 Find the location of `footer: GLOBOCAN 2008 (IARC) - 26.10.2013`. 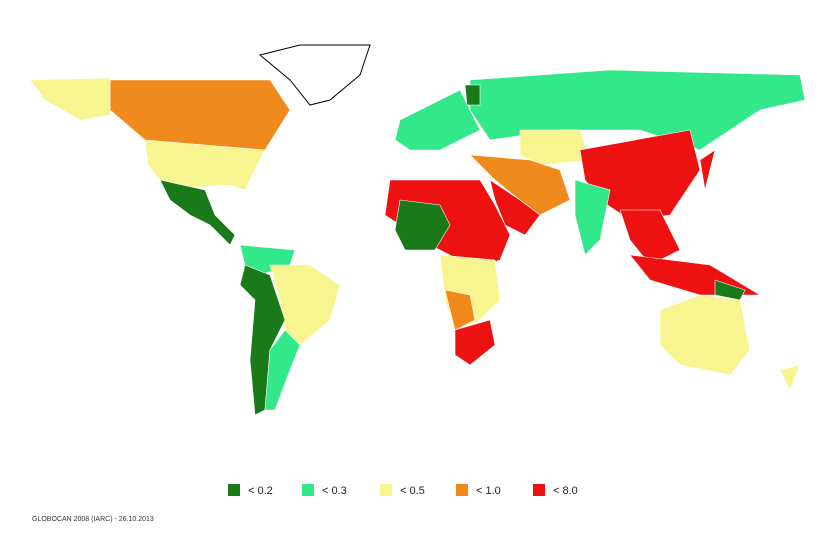

footer: GLOBOCAN 2008 (IARC) - 26.10.2013 is located at coordinates (93, 519).